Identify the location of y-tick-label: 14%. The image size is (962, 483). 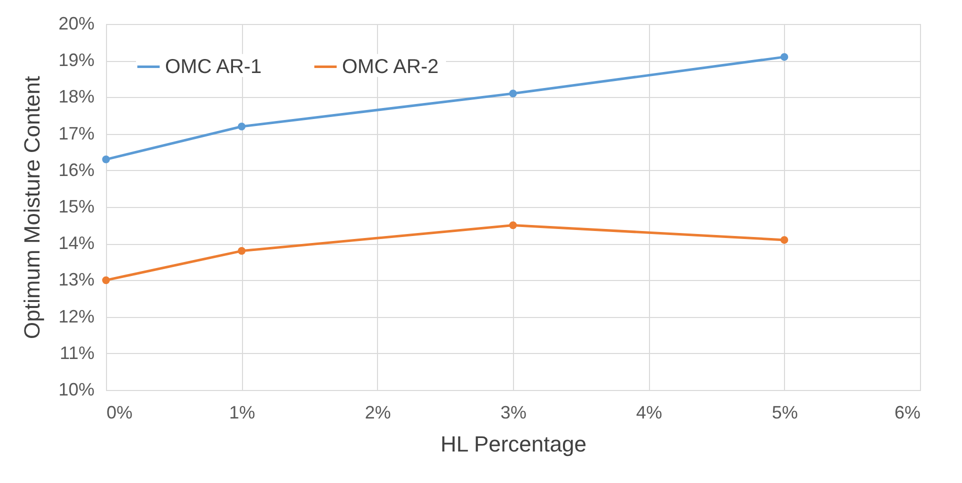
(76, 243).